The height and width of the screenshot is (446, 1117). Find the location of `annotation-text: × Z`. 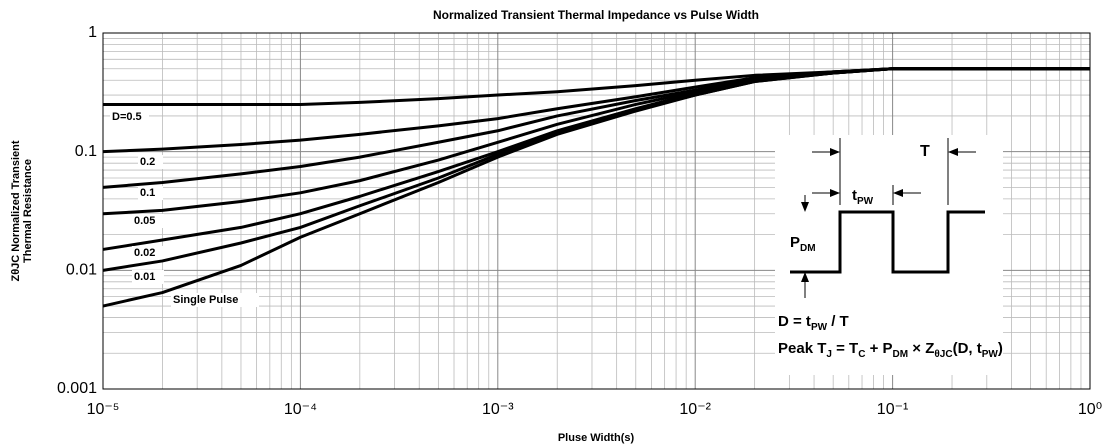

annotation-text: × Z is located at coordinates (921, 348).